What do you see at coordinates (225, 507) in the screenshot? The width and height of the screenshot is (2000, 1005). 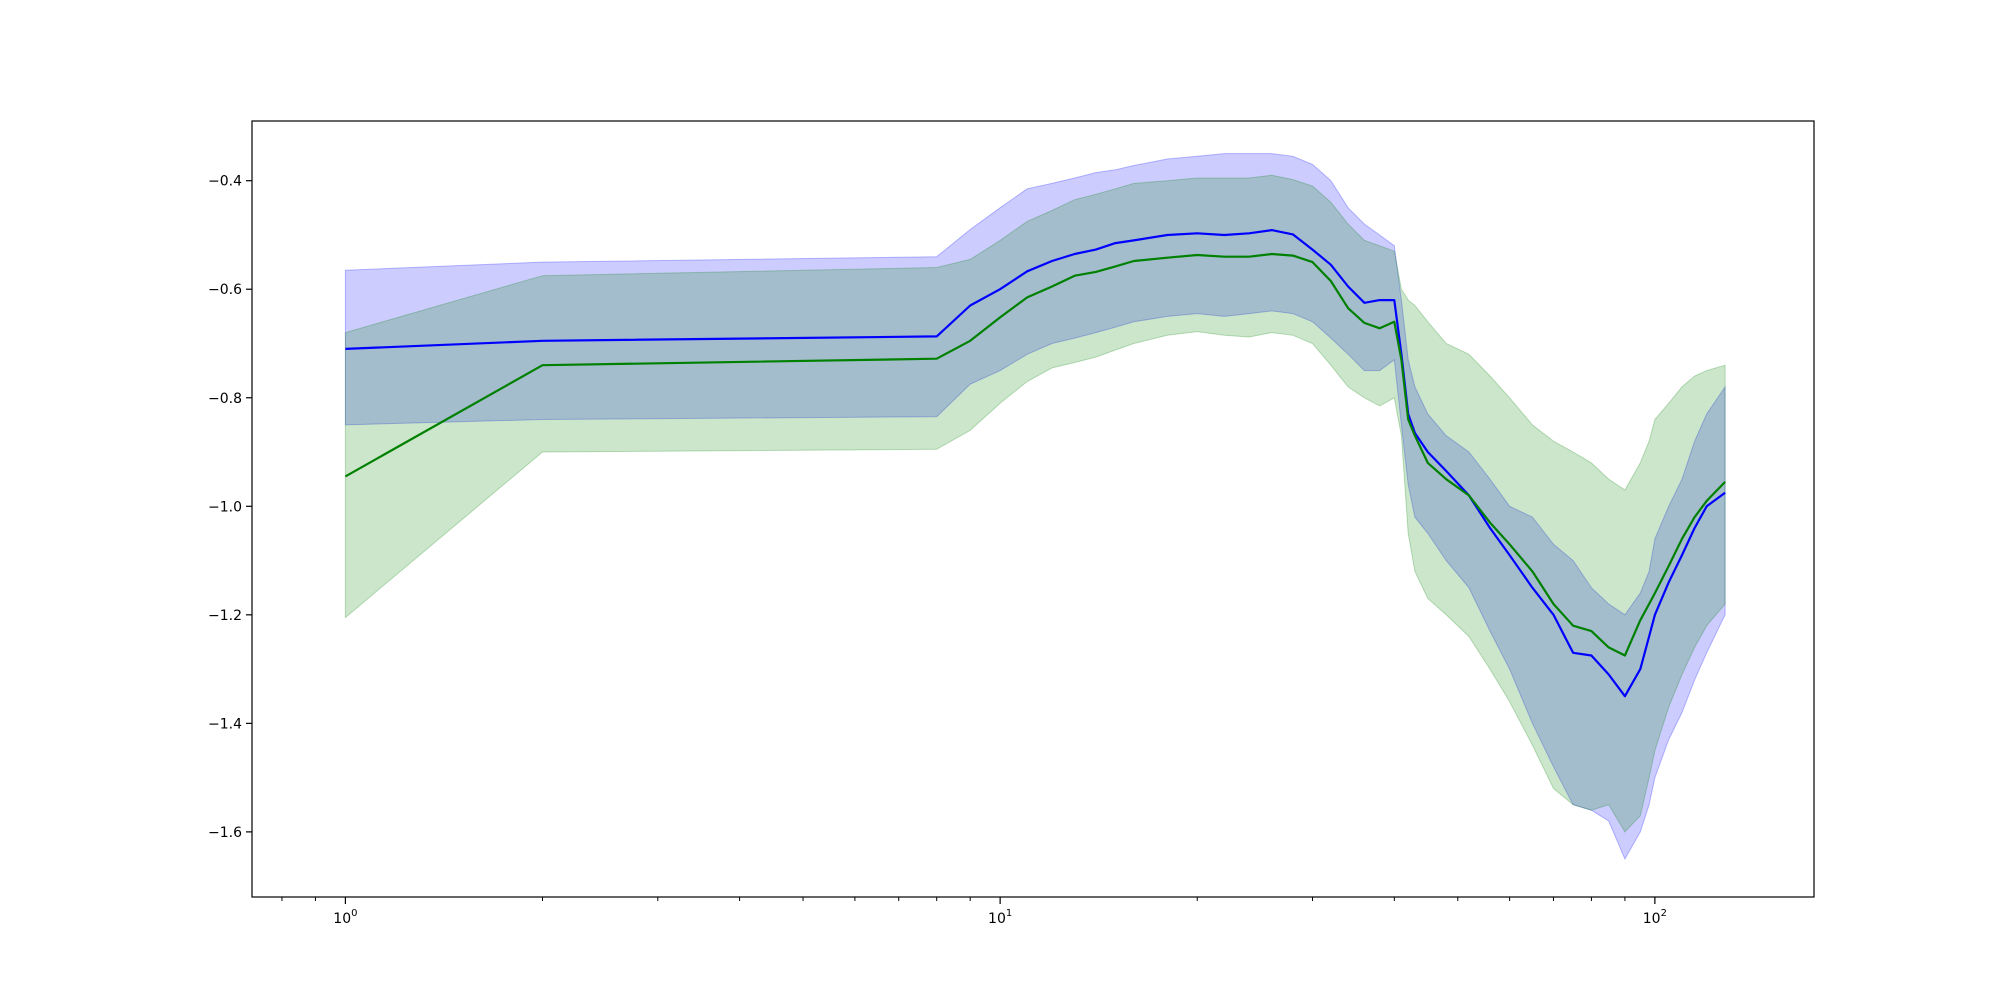 I see `y-tick-label: −1.0` at bounding box center [225, 507].